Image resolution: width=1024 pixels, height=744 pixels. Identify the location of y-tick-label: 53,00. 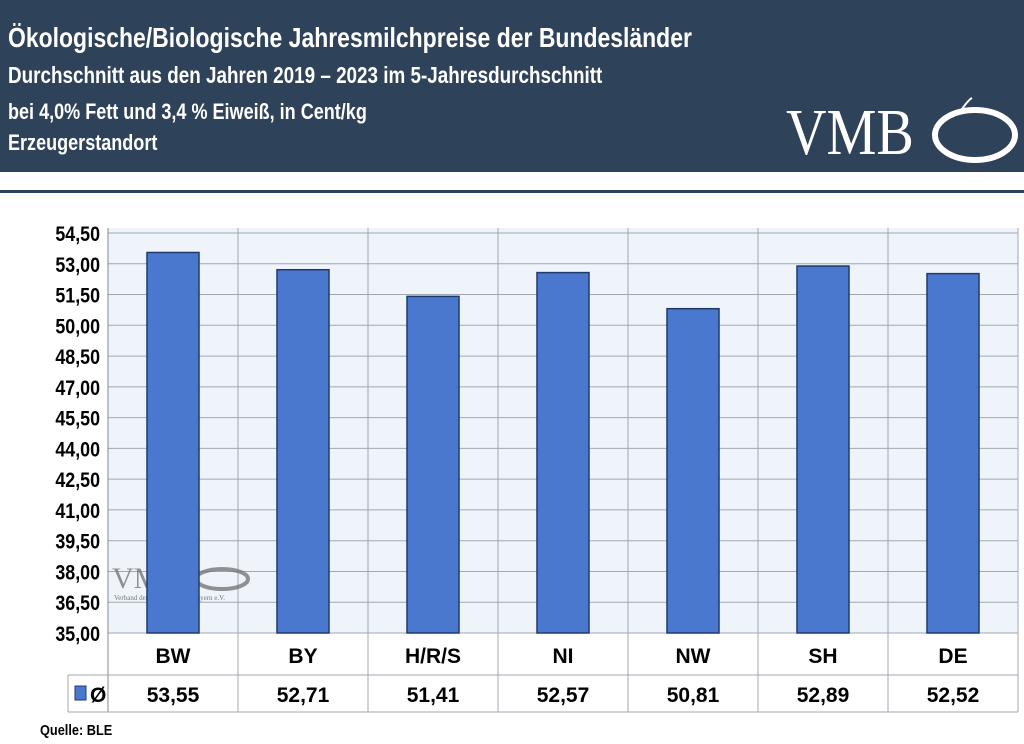
(77, 265).